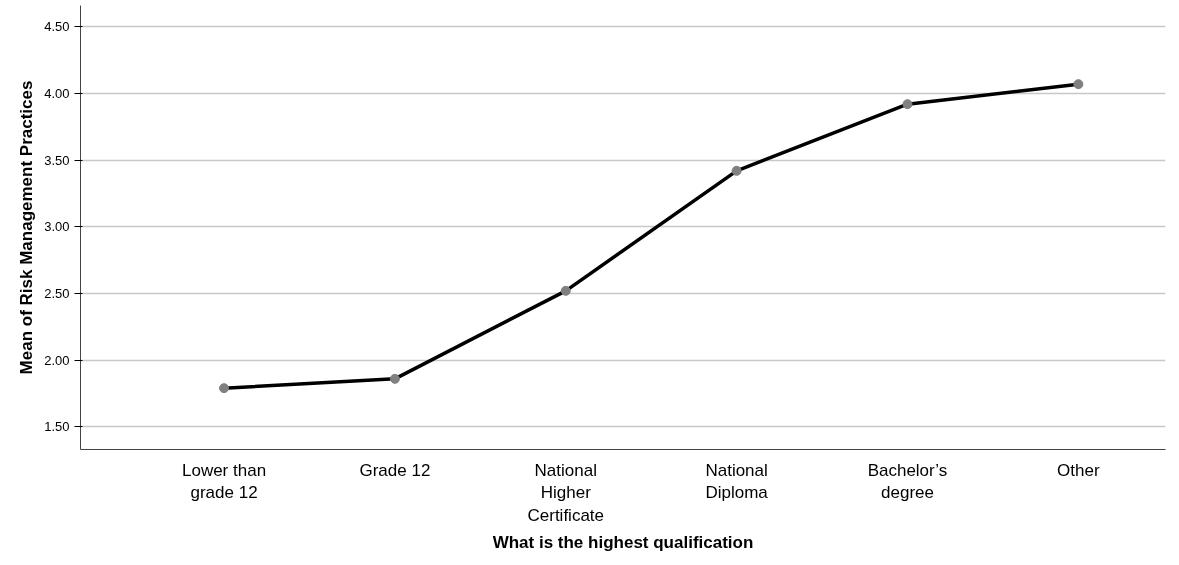  What do you see at coordinates (57, 227) in the screenshot?
I see `y-tick-label: 3.00` at bounding box center [57, 227].